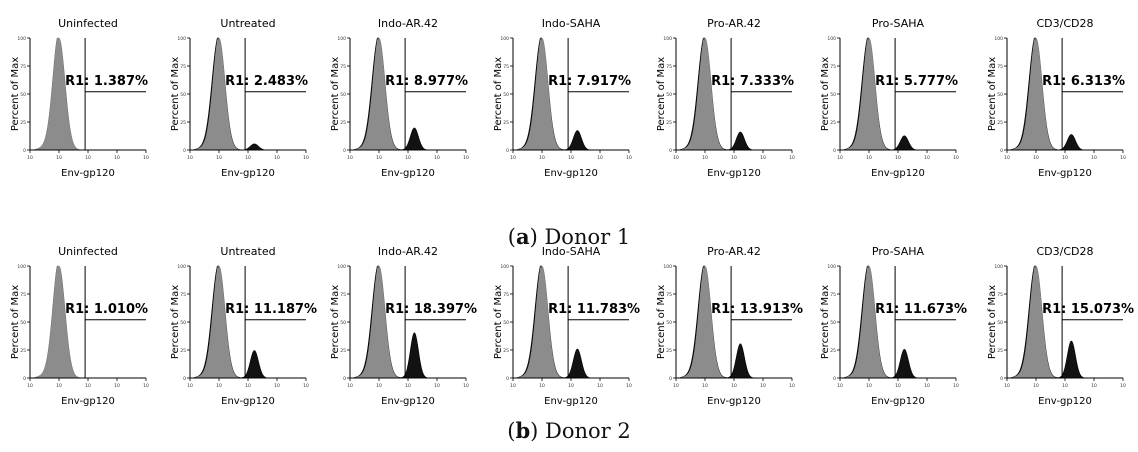  What do you see at coordinates (88, 322) in the screenshot?
I see `control-histogram` at bounding box center [88, 322].